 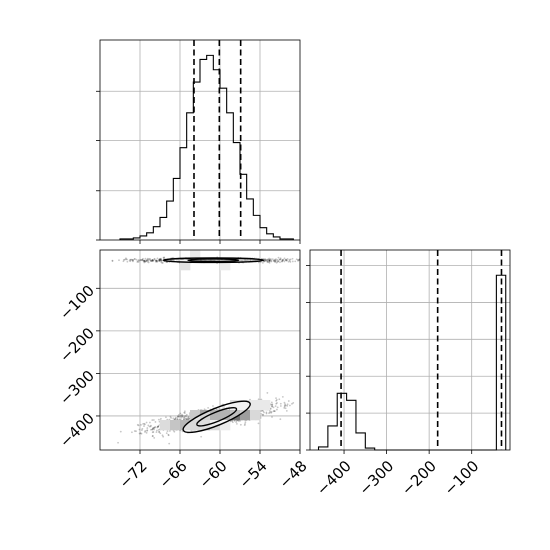 I want to click on histogram-2-tick-marks, so click(x=389, y=359).